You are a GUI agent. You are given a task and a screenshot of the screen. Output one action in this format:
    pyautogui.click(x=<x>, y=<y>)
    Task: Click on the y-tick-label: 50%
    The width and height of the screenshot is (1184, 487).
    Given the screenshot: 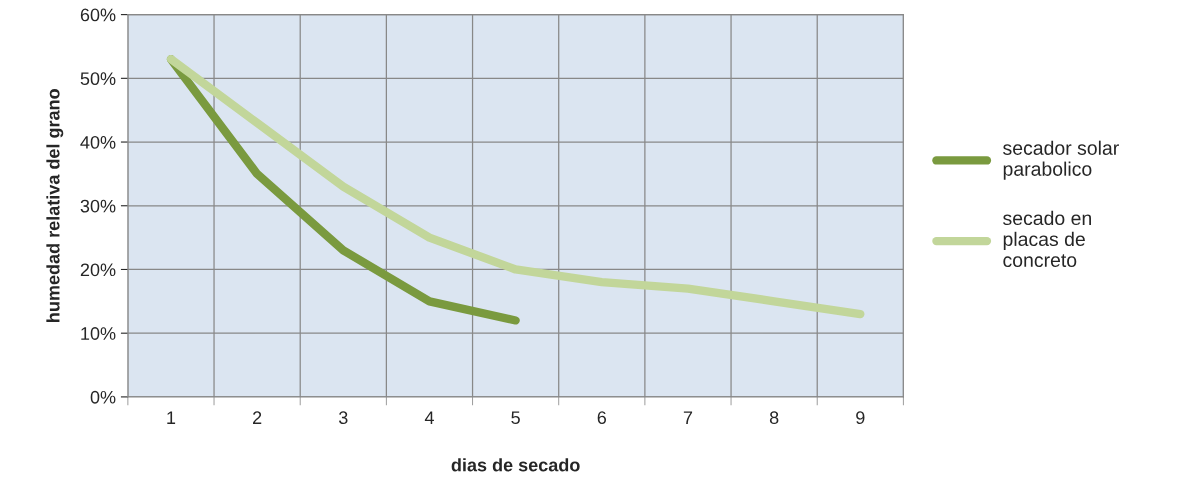 What is the action you would take?
    pyautogui.click(x=98, y=79)
    